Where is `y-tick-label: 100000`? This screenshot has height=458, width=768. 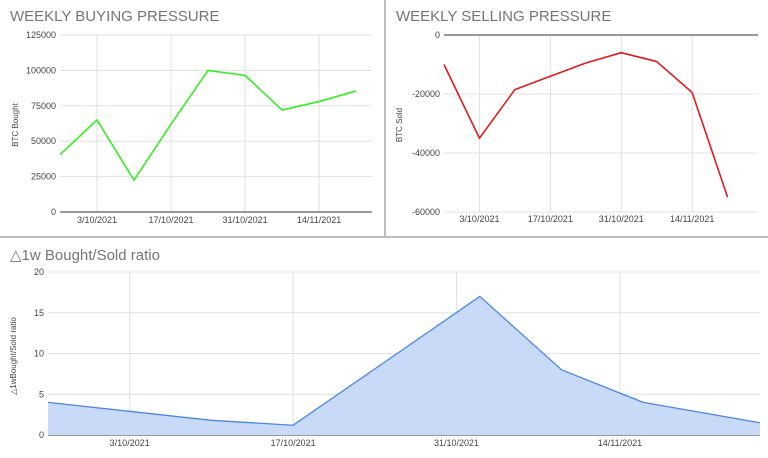
y-tick-label: 100000 is located at coordinates (41, 70).